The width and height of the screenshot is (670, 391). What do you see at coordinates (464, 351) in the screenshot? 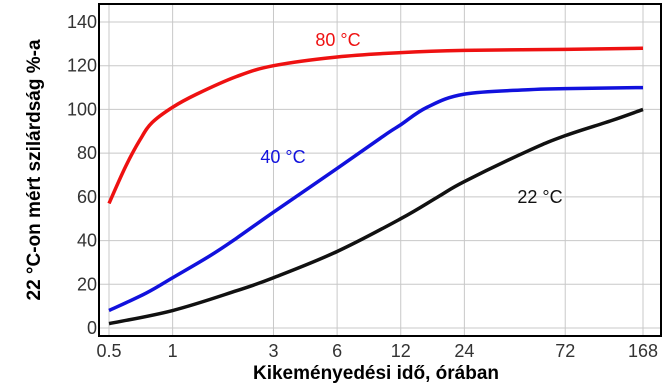
I see `x-tick-label: 24` at bounding box center [464, 351].